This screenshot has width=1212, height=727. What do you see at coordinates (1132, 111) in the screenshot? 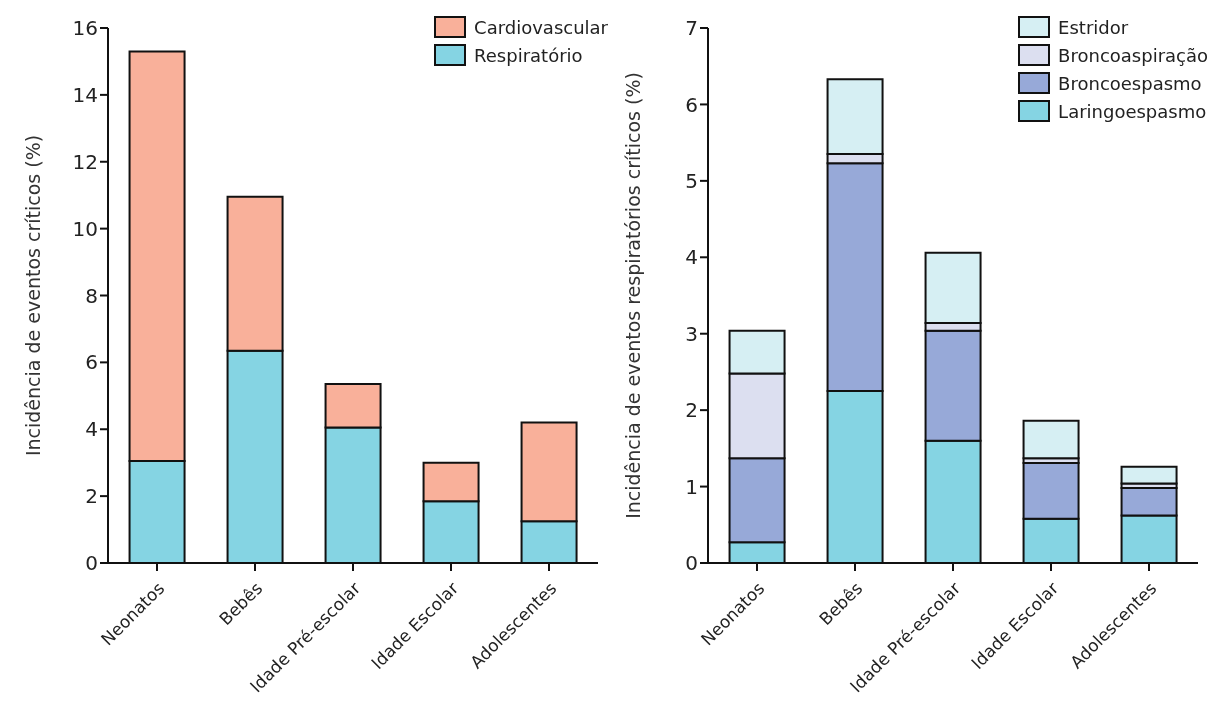
I see `legend-label: Laringoespasmo` at bounding box center [1132, 111].